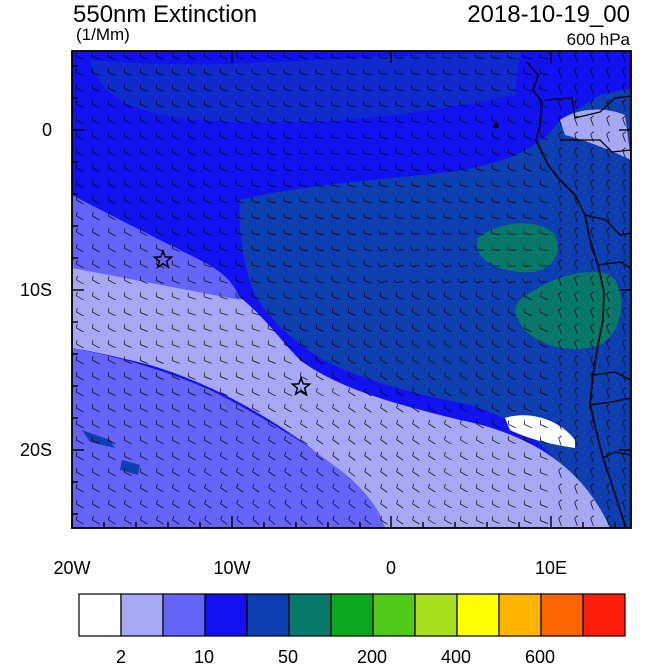 The width and height of the screenshot is (650, 668). Describe the element at coordinates (204, 657) in the screenshot. I see `colorbar-label: 10` at that location.